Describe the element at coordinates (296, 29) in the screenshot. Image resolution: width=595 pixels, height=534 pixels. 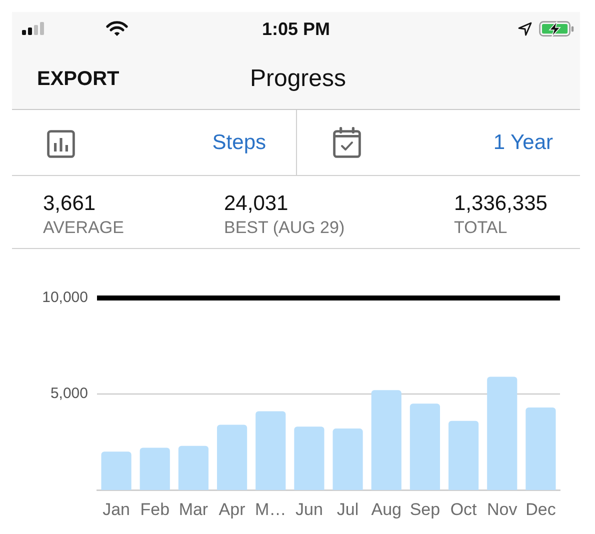
I see `text: 1:05 PM` at that location.